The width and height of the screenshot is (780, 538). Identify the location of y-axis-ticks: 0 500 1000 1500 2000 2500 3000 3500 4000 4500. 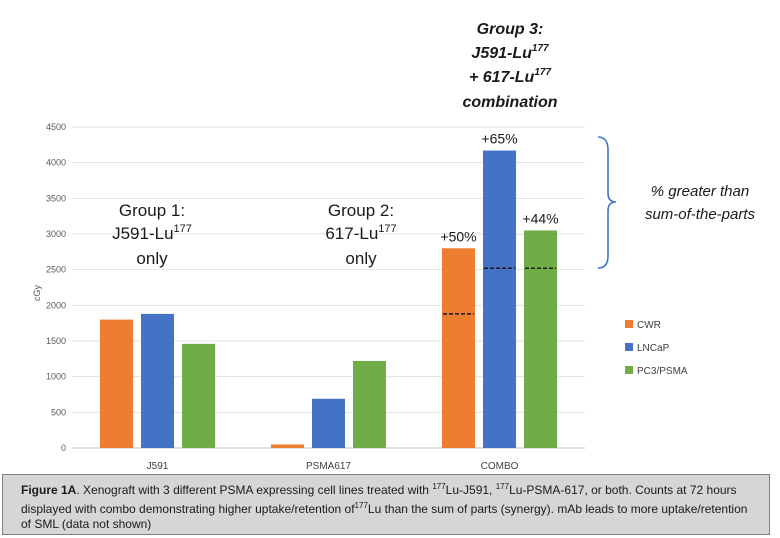
(56, 287).